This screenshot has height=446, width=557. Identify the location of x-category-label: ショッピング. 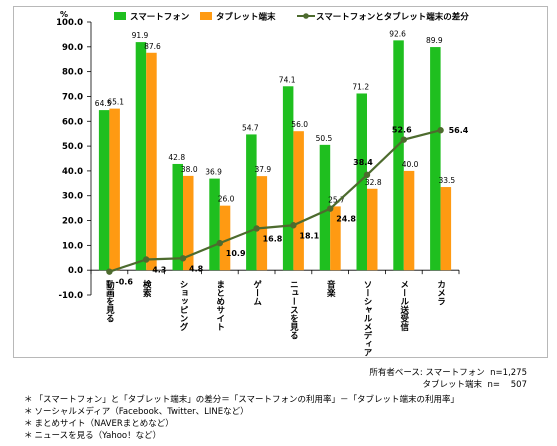
(183, 306).